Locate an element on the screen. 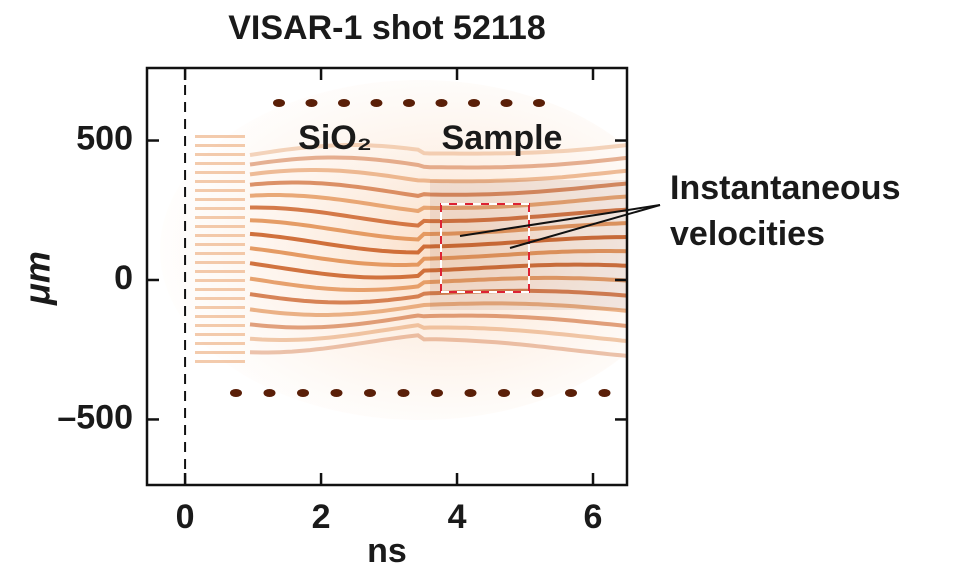 The height and width of the screenshot is (574, 980). highlight-box is located at coordinates (485, 248).